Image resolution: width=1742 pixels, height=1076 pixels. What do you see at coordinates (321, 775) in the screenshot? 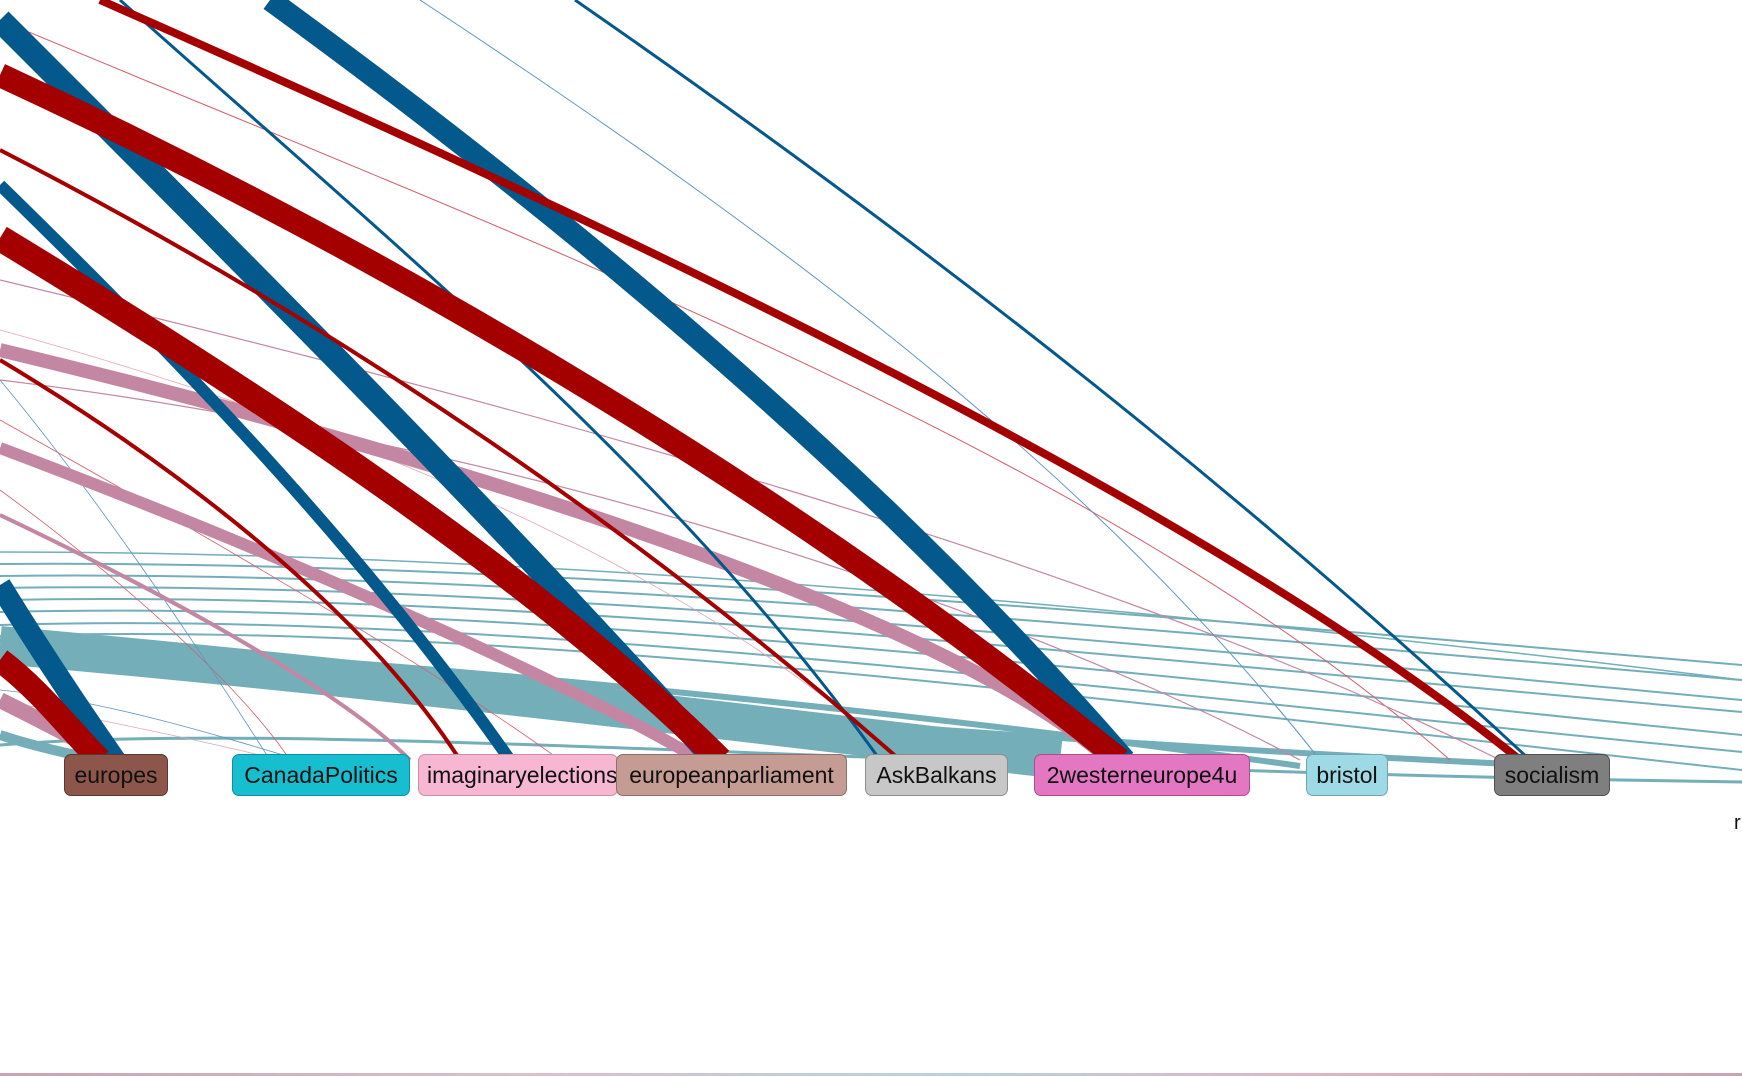
I see `node-canadapolitics: CanadaPolitics` at bounding box center [321, 775].